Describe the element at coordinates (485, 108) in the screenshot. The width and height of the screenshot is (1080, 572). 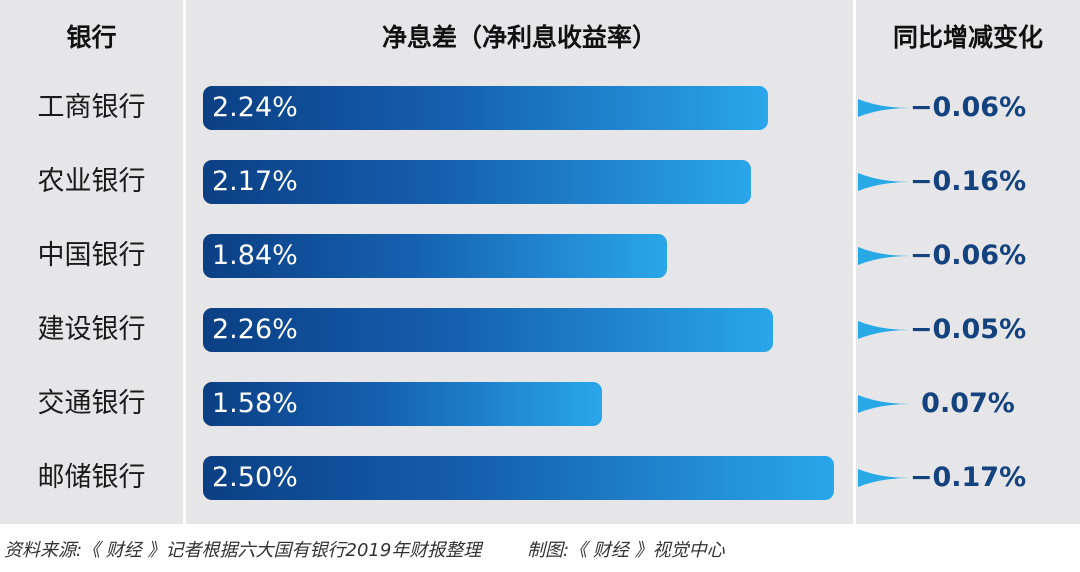
I see `nim-bar: 2.24%` at that location.